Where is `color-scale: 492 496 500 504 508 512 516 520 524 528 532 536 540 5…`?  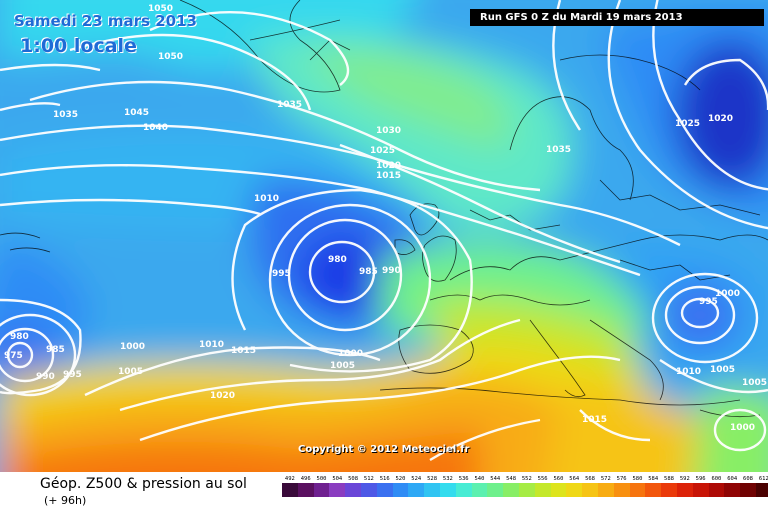
color-scale: 492 496 500 504 508 512 516 520 524 528 532 536 540 5… is located at coordinates (525, 486).